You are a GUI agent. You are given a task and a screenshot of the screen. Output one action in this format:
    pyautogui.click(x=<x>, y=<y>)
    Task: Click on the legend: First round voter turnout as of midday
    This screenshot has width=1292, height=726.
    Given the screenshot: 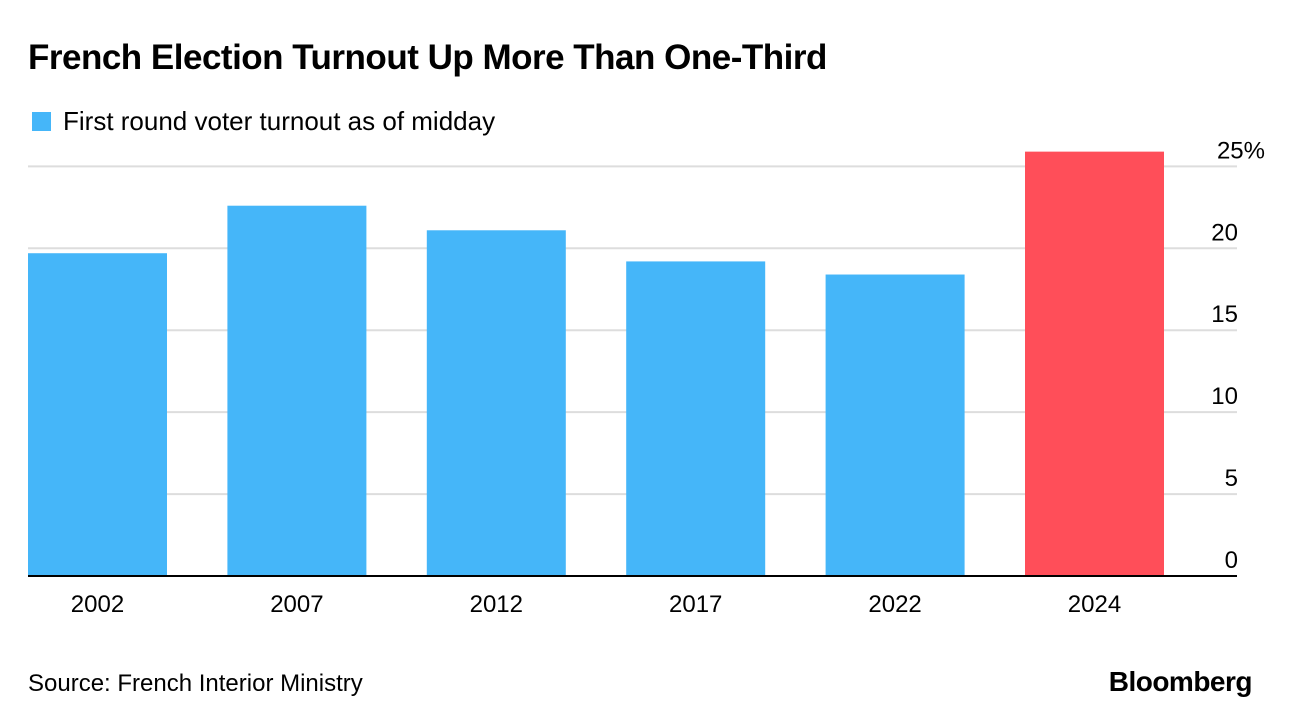 What is the action you would take?
    pyautogui.click(x=263, y=121)
    